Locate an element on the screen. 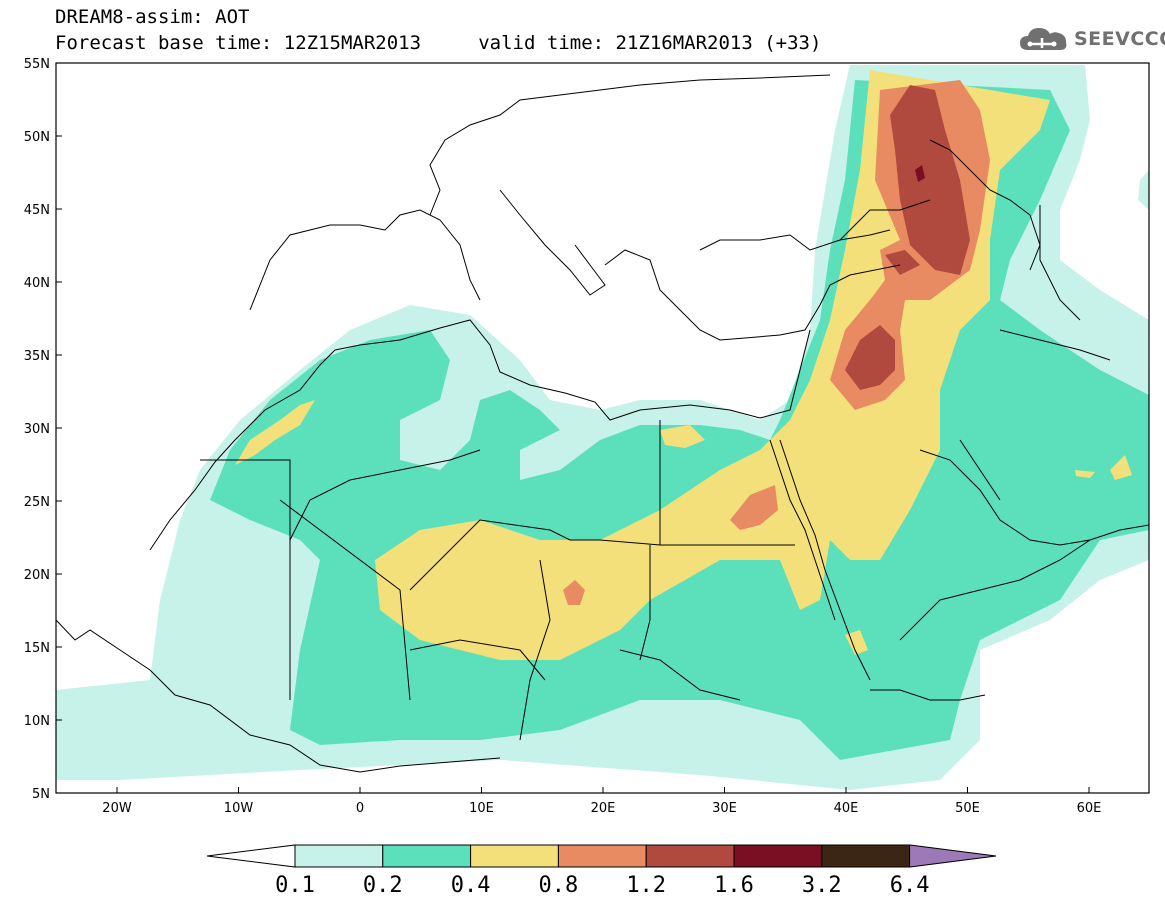 The height and width of the screenshot is (905, 1165). lat-tick-label: 55N is located at coordinates (37, 64).